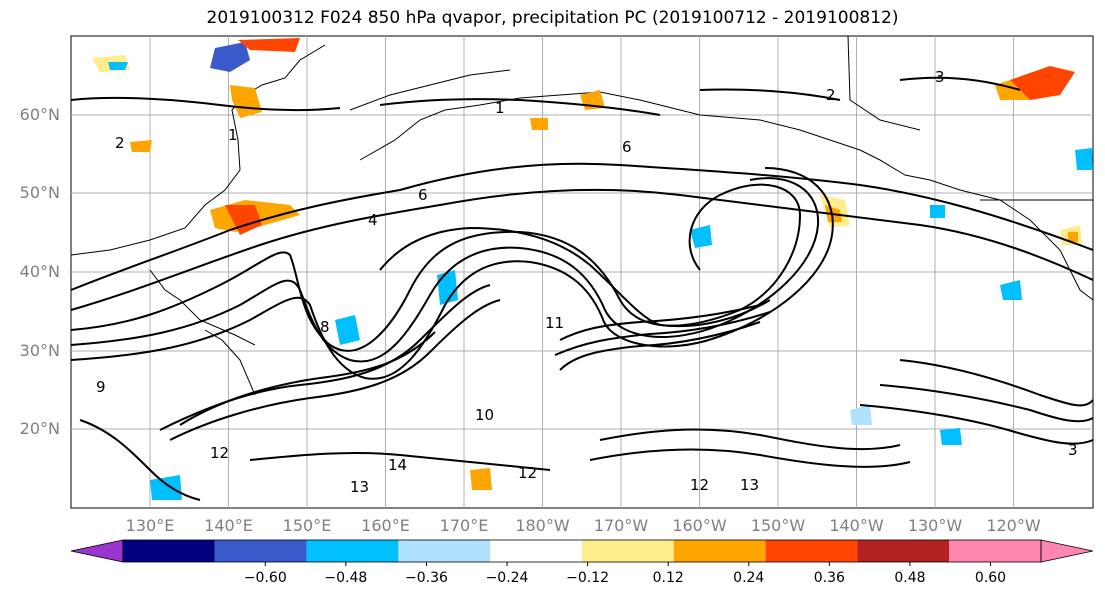 This screenshot has width=1105, height=601. What do you see at coordinates (856, 525) in the screenshot?
I see `lon-label: 140°W` at bounding box center [856, 525].